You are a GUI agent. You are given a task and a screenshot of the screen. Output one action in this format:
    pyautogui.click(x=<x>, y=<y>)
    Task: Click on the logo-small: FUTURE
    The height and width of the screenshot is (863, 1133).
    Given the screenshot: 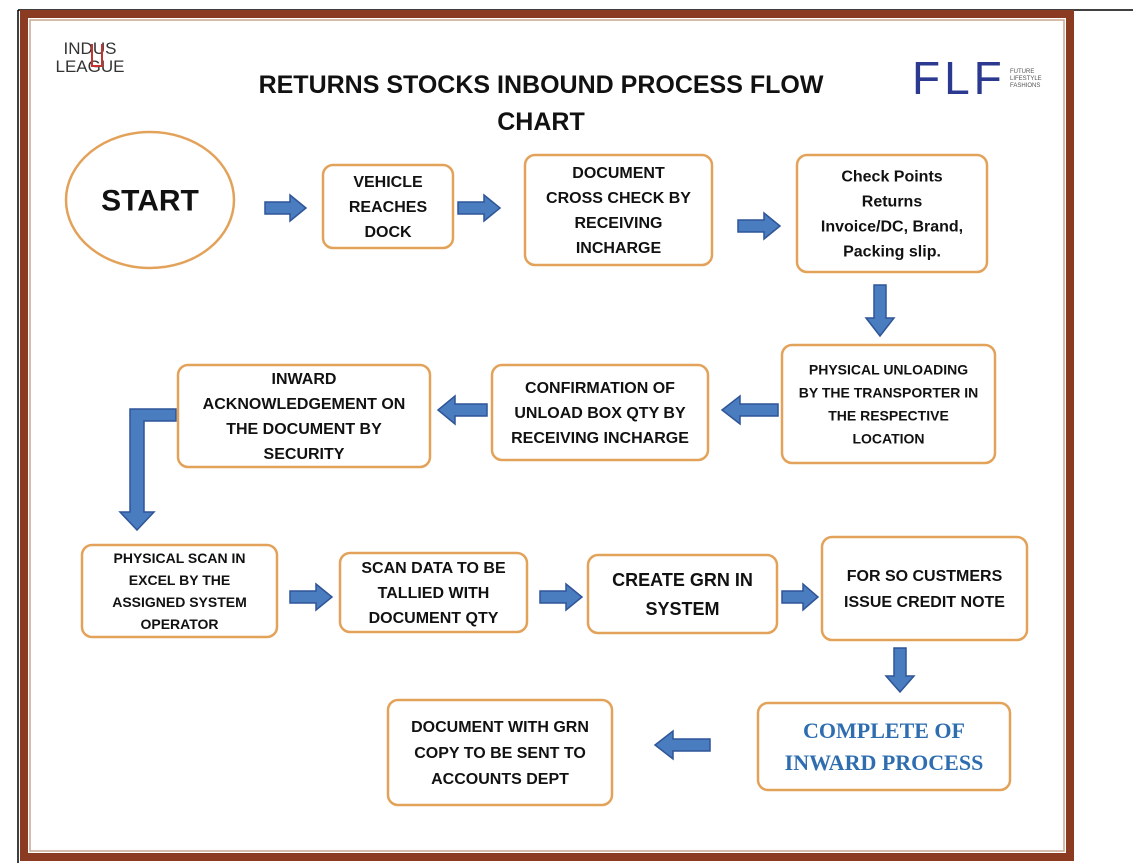 What is the action you would take?
    pyautogui.click(x=1022, y=72)
    